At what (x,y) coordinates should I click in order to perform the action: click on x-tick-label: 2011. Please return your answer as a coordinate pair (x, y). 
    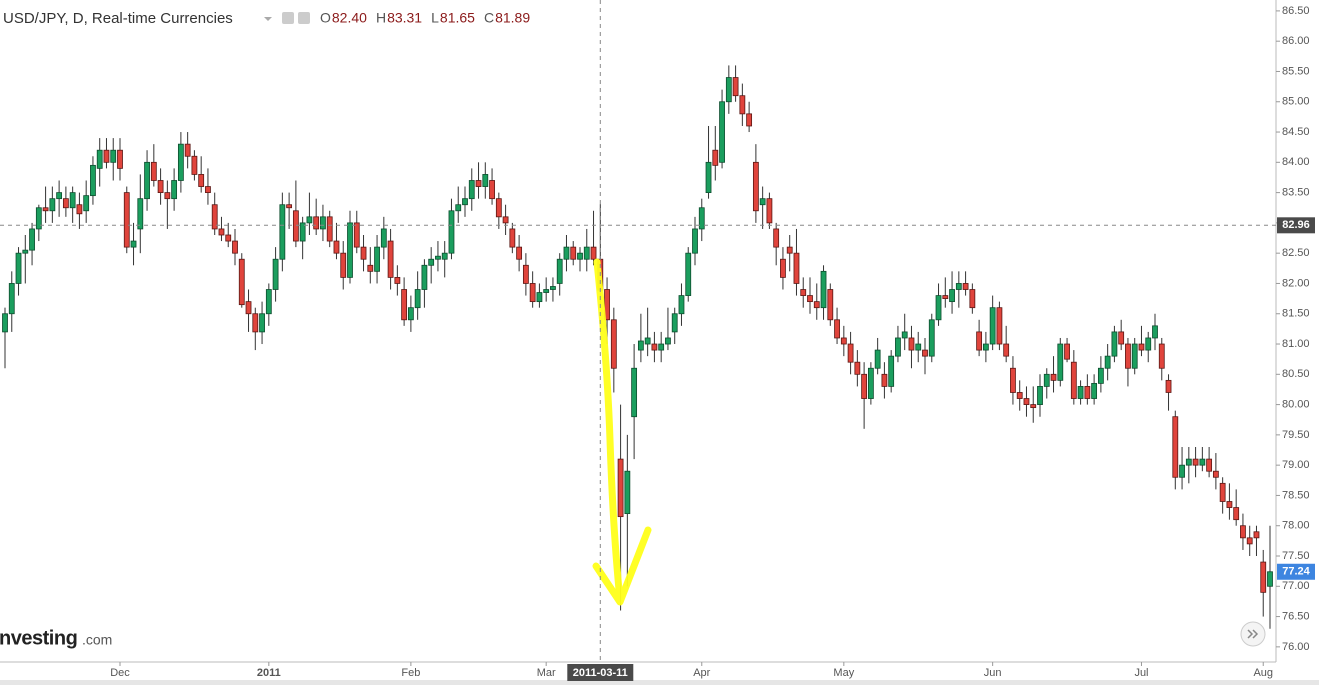
    Looking at the image, I should click on (269, 673).